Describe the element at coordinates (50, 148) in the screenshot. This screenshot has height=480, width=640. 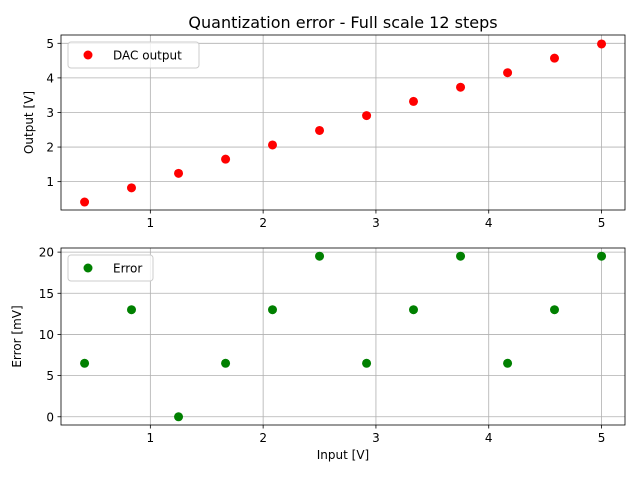
I see `y-tick-label: 2` at that location.